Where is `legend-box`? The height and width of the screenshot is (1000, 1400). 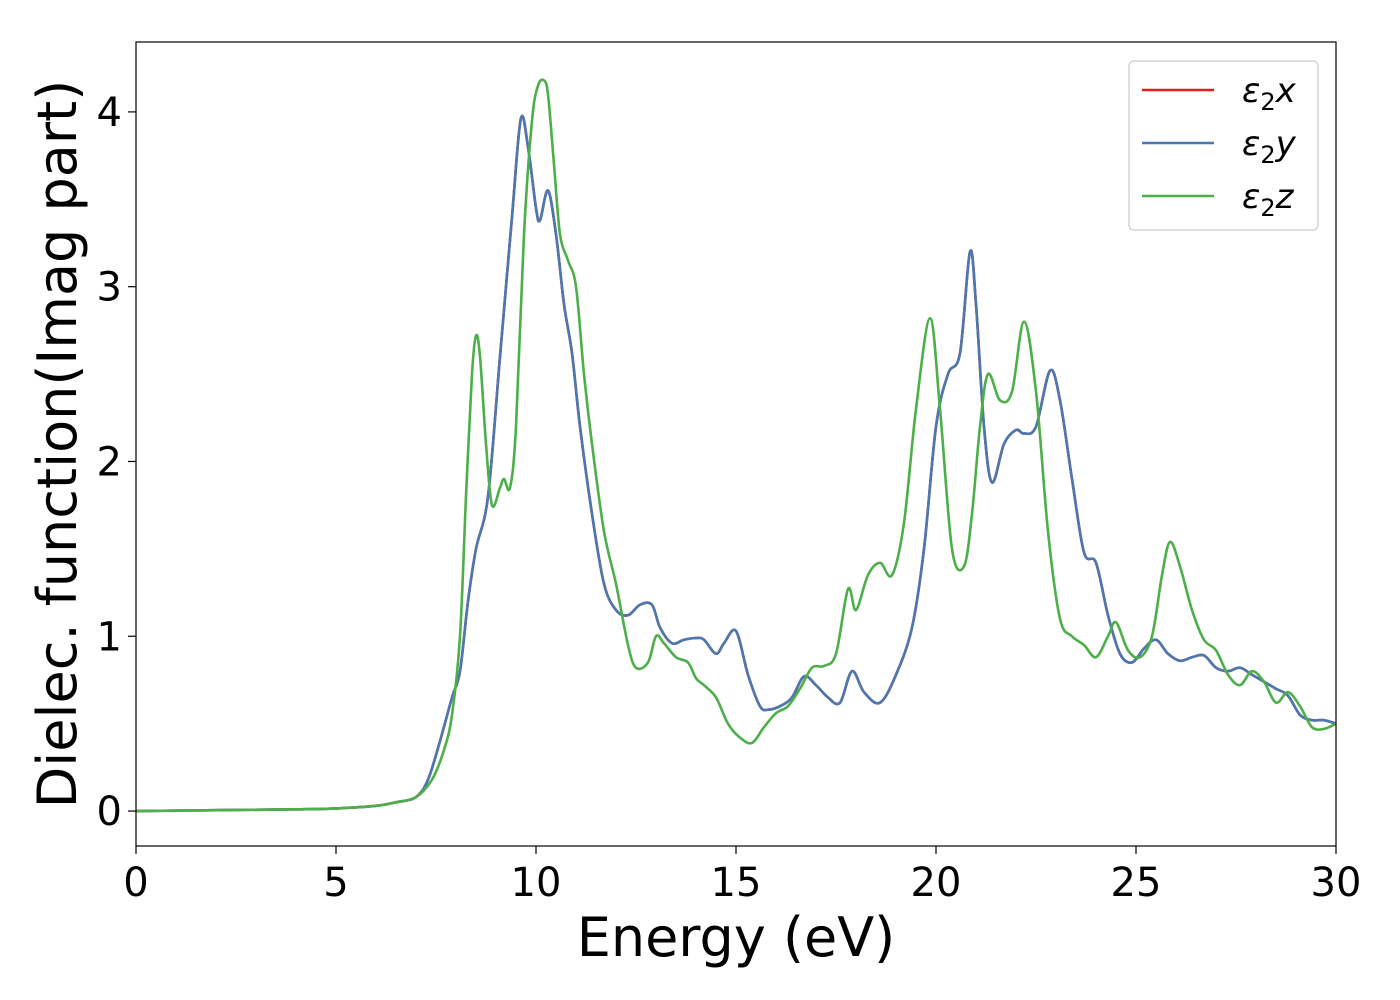
legend-box is located at coordinates (1223, 145).